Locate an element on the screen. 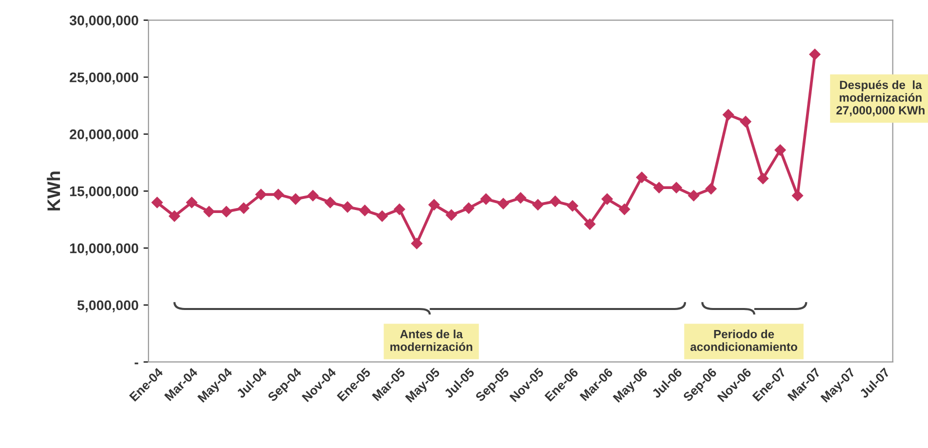 This screenshot has width=928, height=448. y-tick-label: 10,000,000 is located at coordinates (104, 249).